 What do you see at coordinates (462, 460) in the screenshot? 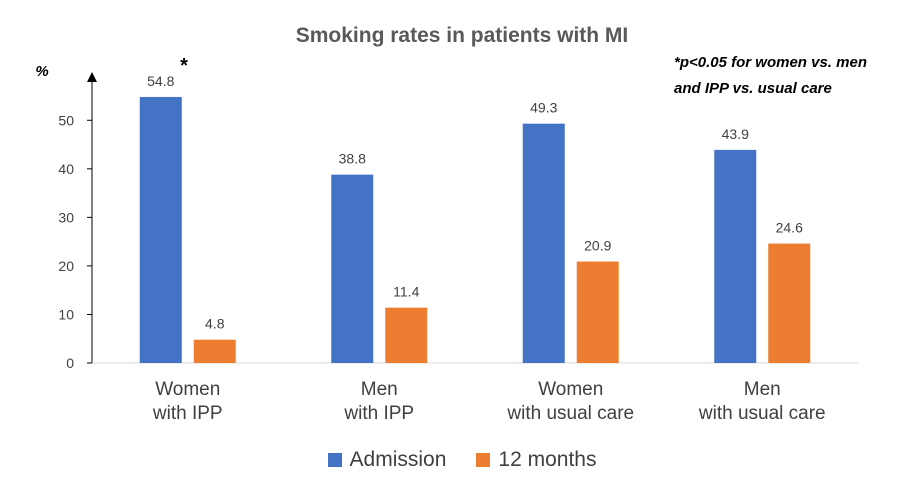
I see `legend: Admission 12 months` at bounding box center [462, 460].